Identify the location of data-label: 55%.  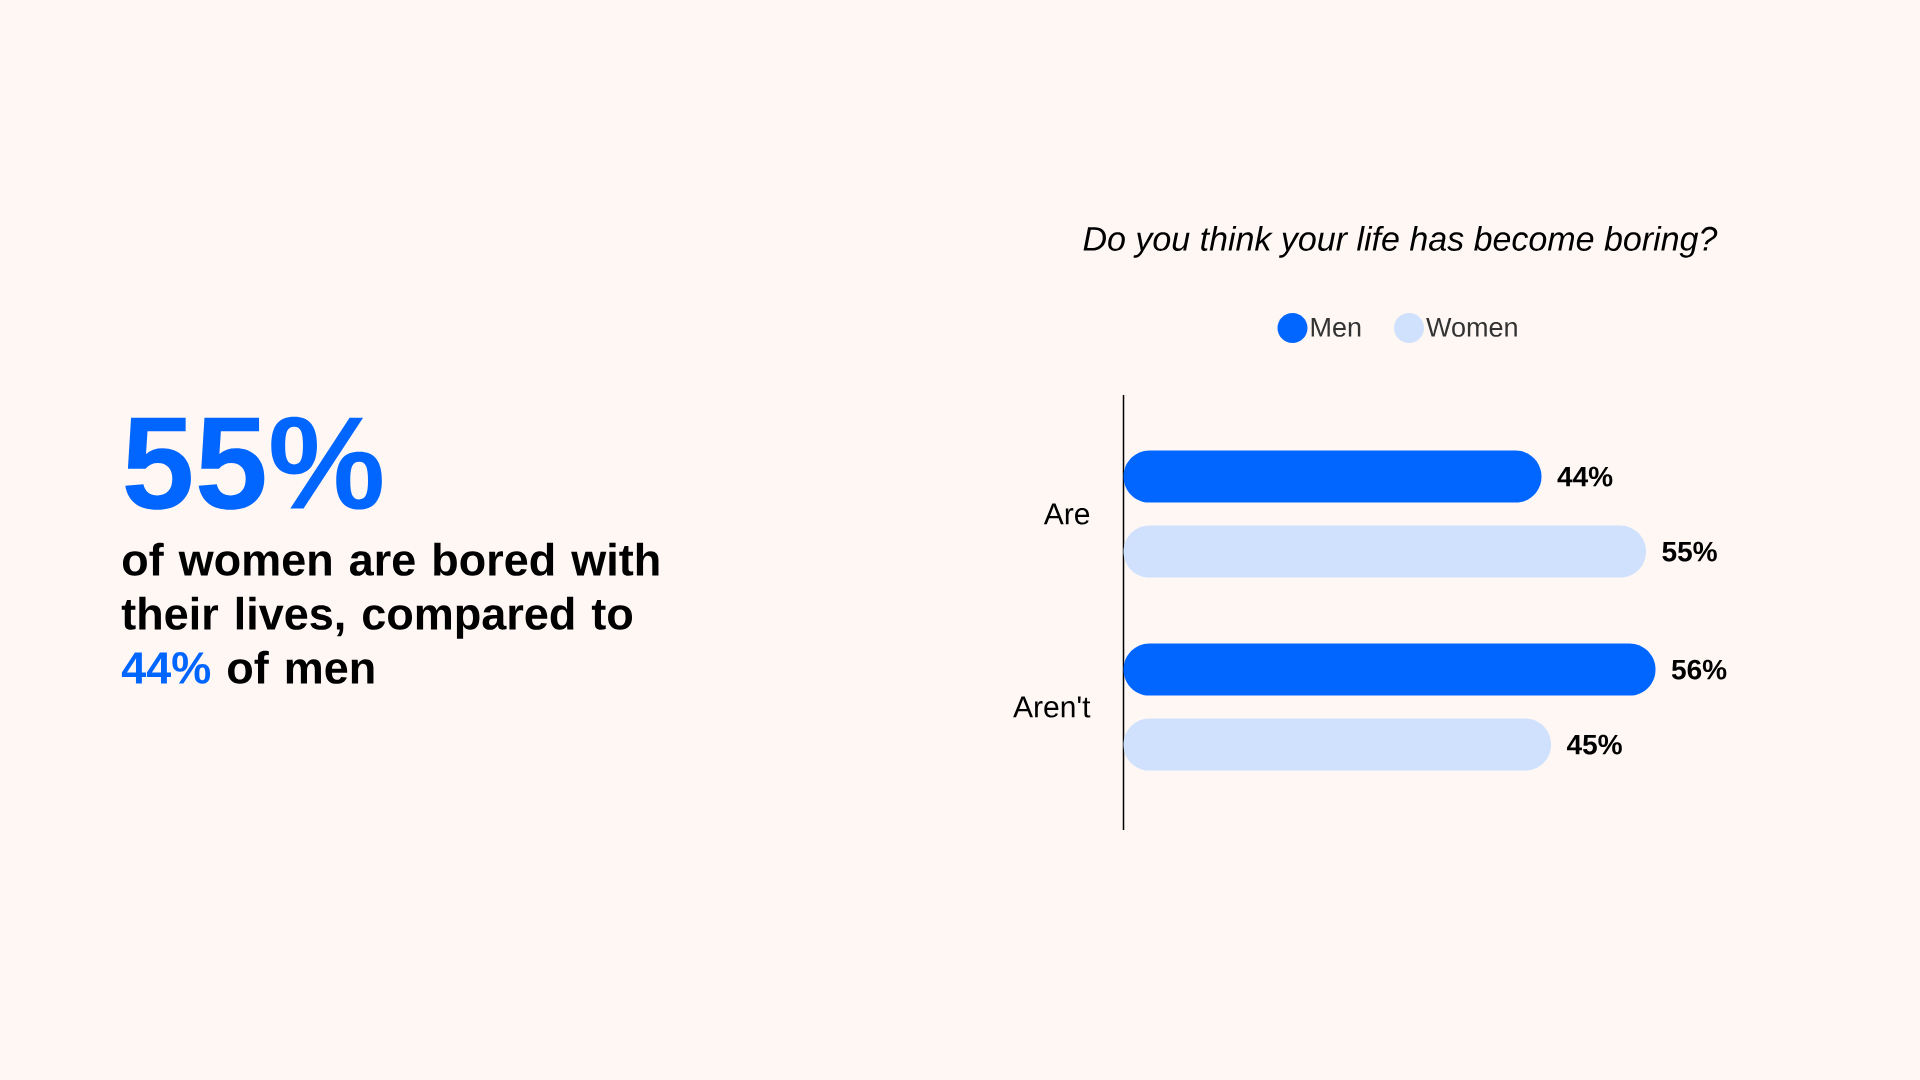
(1689, 551).